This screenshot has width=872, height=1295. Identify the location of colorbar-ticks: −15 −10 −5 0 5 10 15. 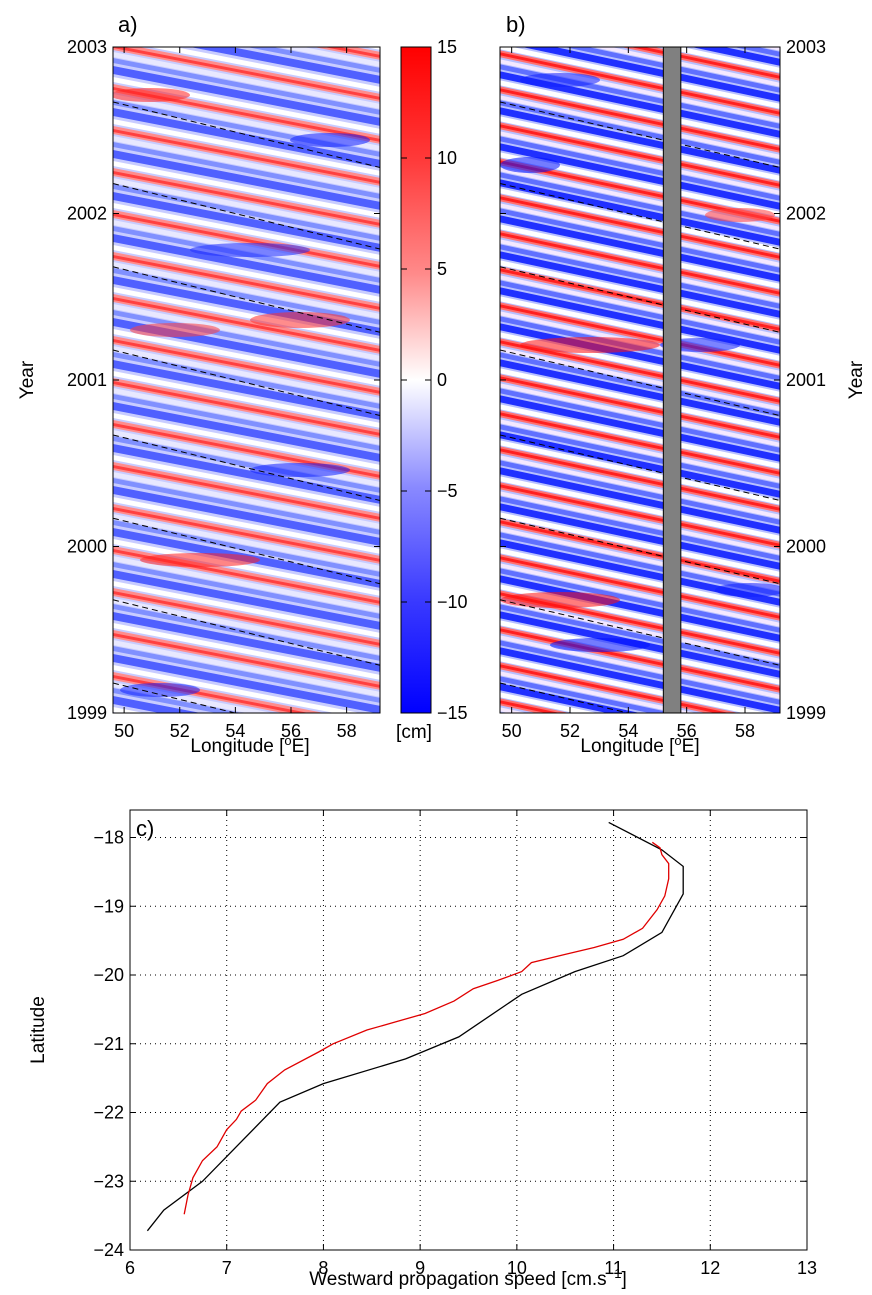
(434, 380).